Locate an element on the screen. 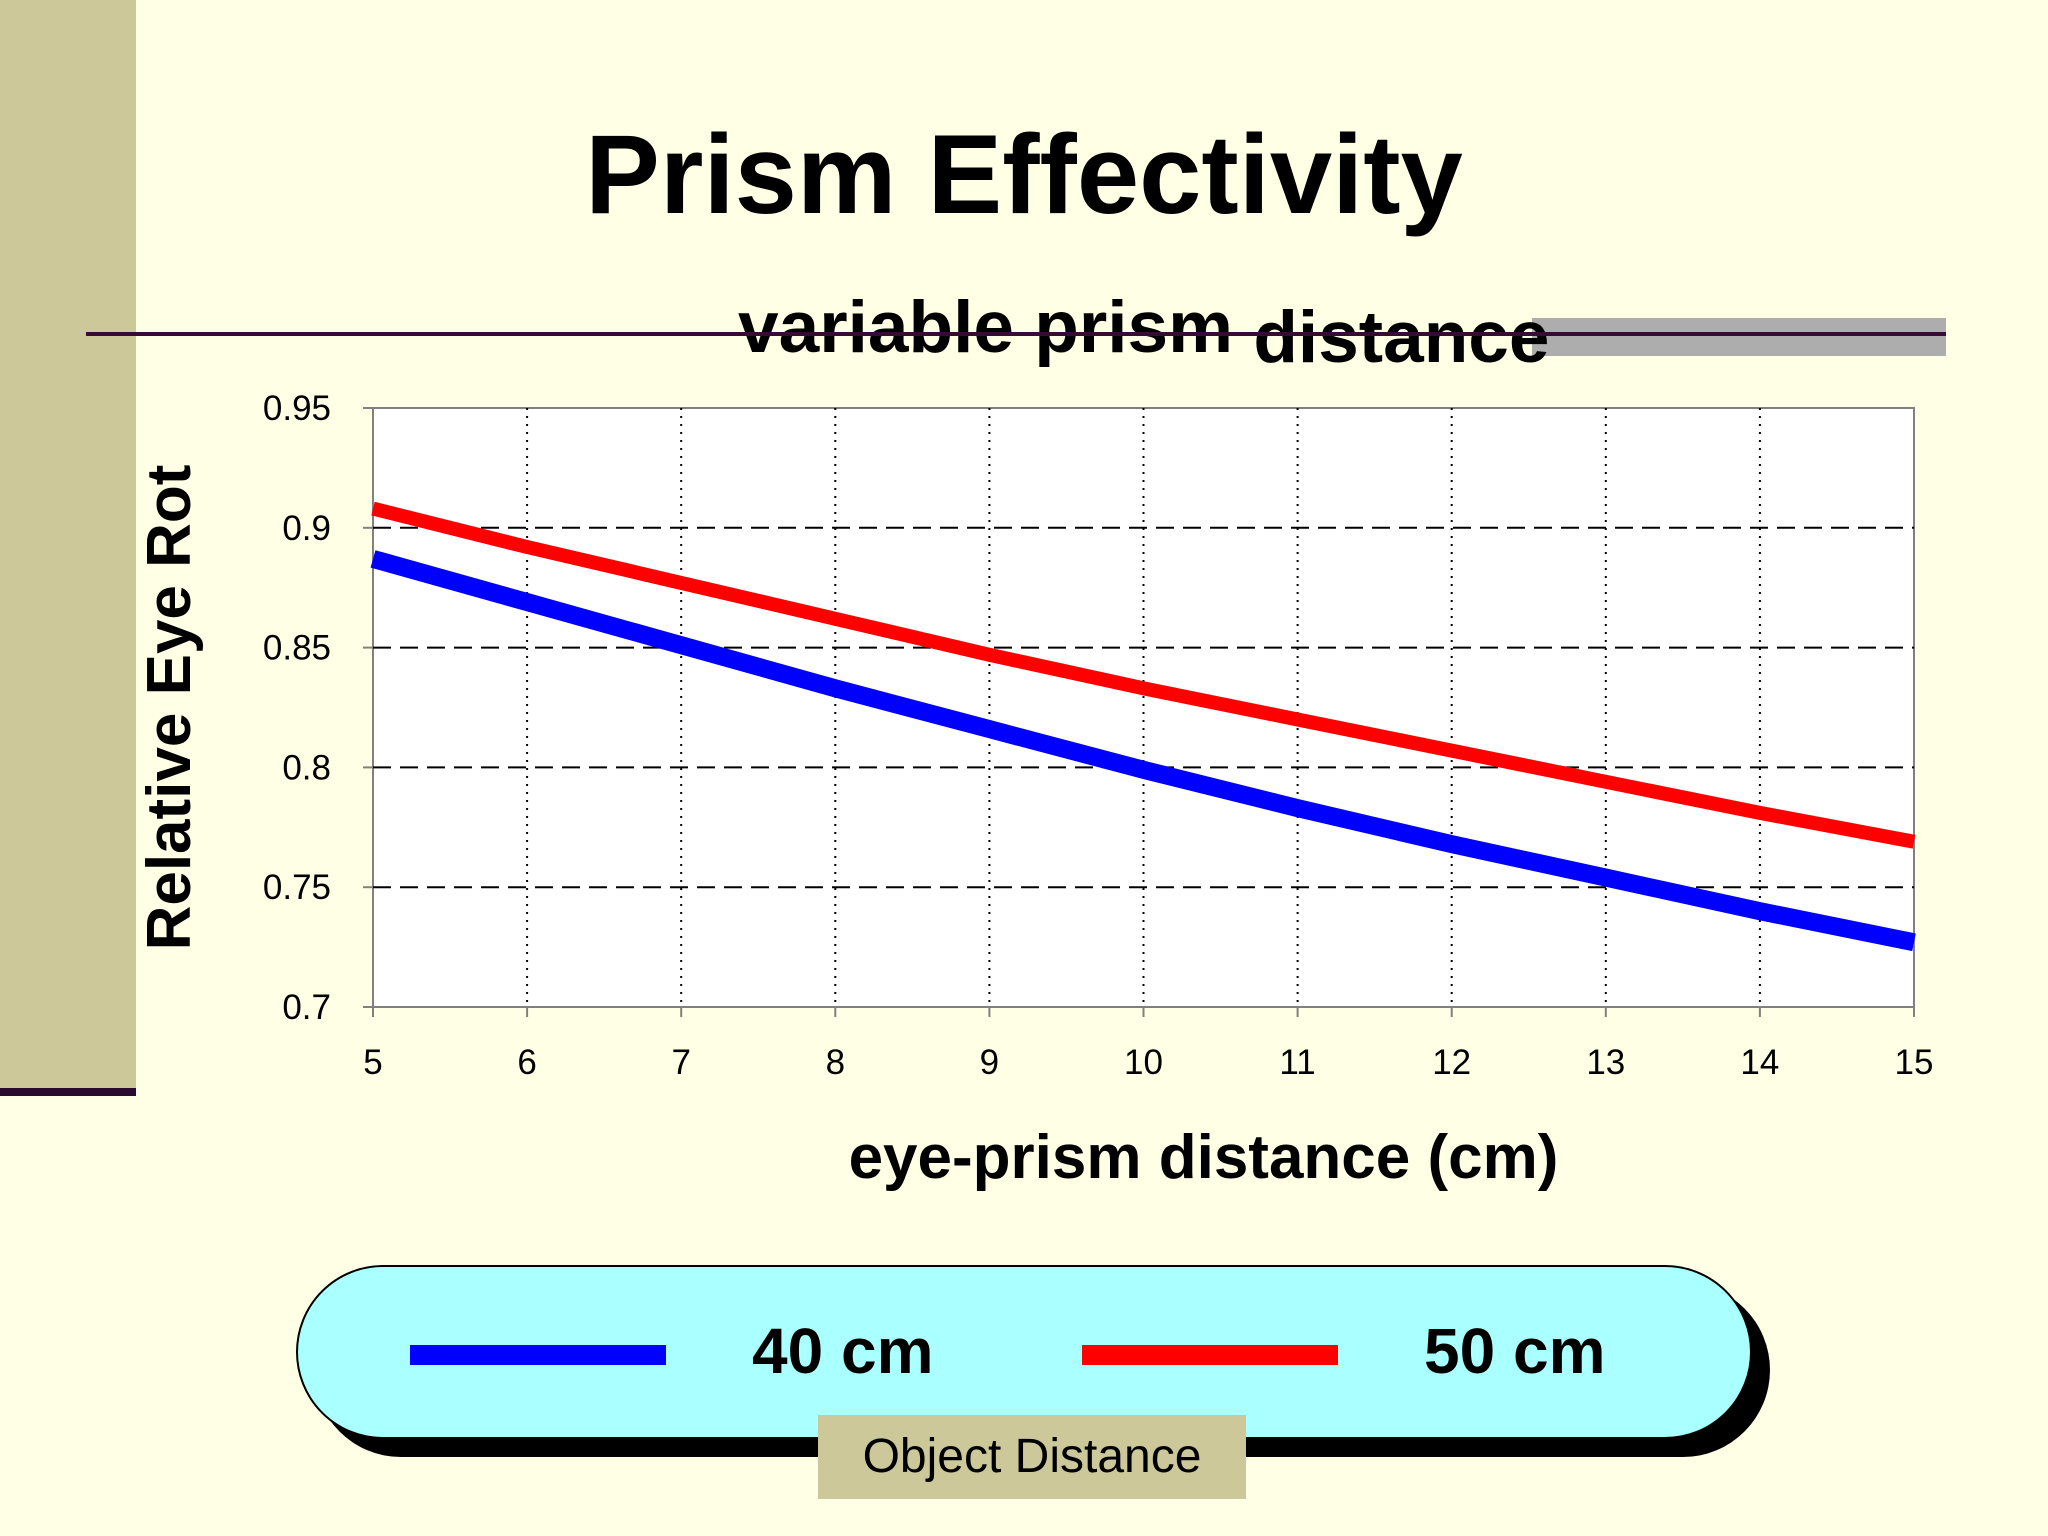  legend-label-40cm: 40 cm is located at coordinates (843, 1351).